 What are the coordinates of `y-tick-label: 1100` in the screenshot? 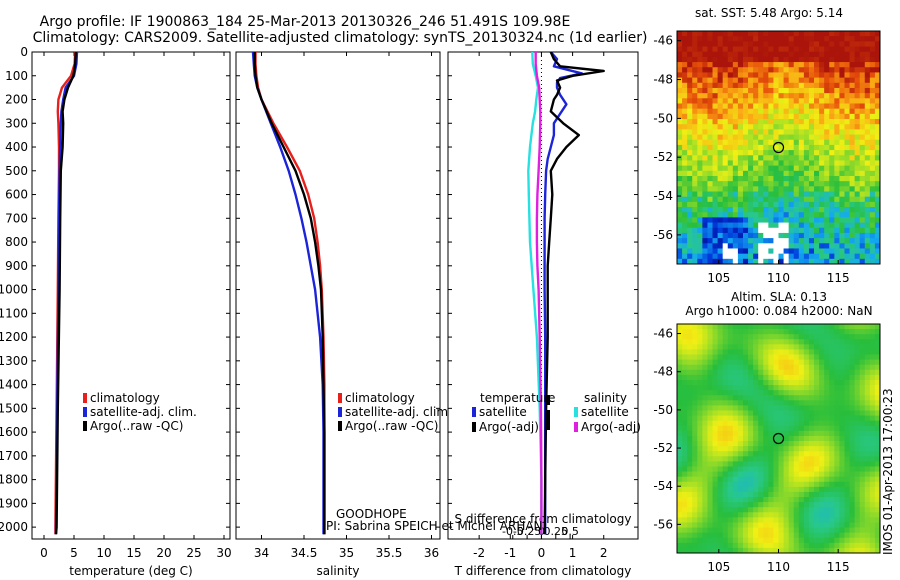 It's located at (14, 313).